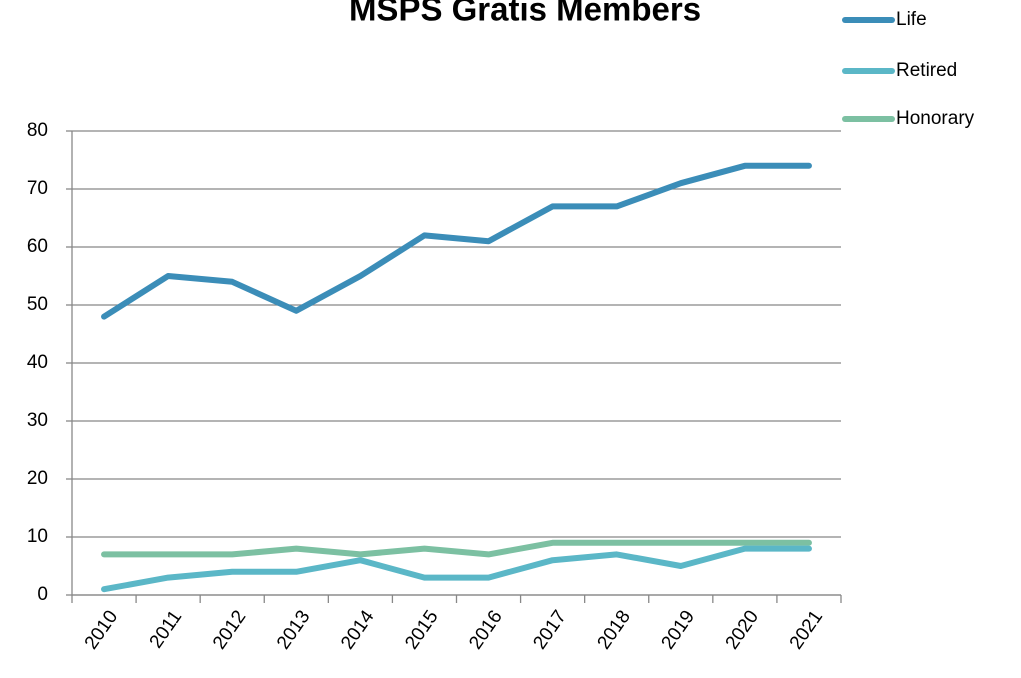 This screenshot has height=678, width=1021. What do you see at coordinates (421, 630) in the screenshot?
I see `x-tick-label: 2015` at bounding box center [421, 630].